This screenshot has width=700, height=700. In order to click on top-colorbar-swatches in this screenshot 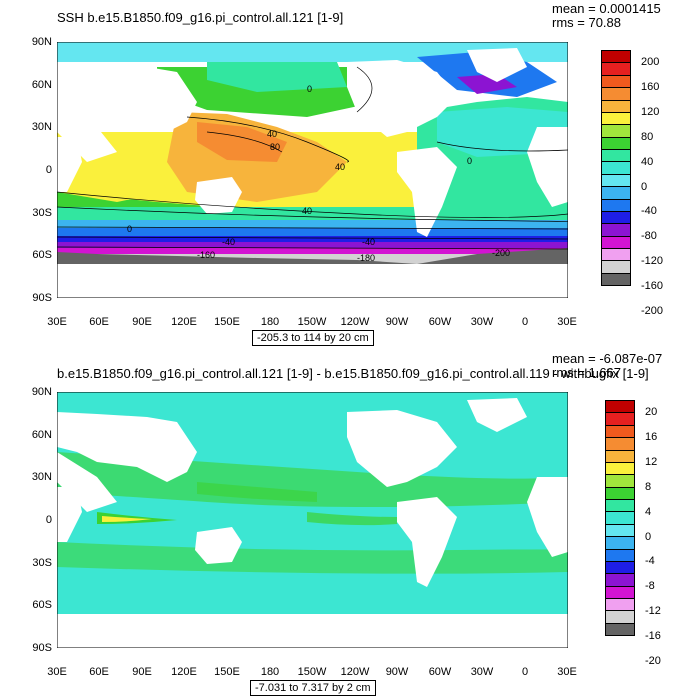, I will do `click(616, 168)`.